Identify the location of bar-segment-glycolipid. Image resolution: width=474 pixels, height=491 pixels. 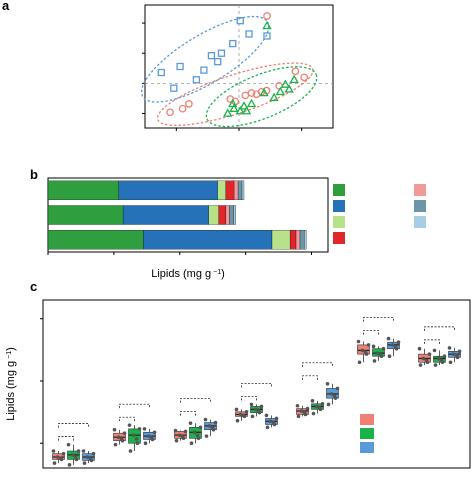
(208, 240).